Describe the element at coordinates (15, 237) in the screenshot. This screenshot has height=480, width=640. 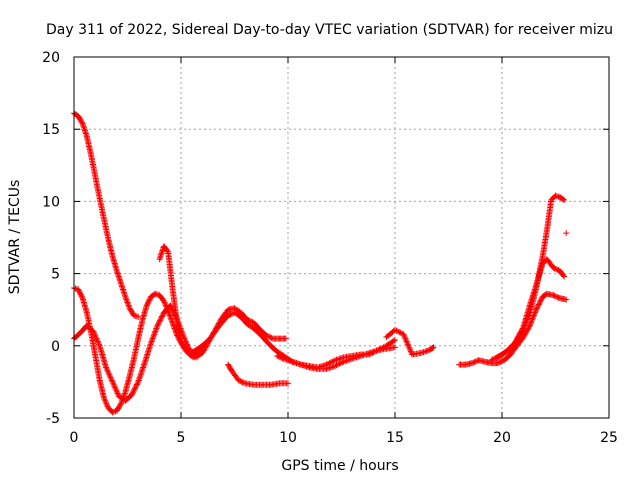
I see `y-axis-label: SDTVAR / TECUs` at that location.